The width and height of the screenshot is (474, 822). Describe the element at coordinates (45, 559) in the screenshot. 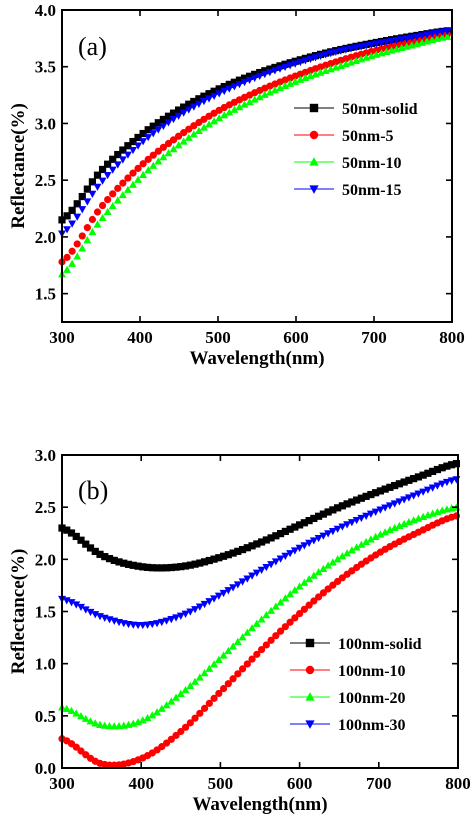

I see `y-tick-label: 2.0` at that location.